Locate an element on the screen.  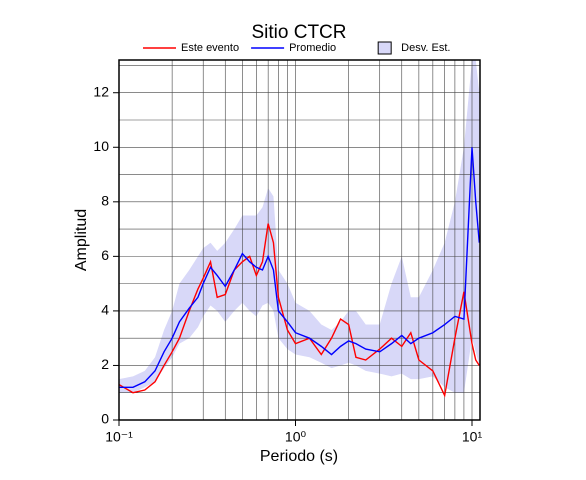
y-tick-label: 2 is located at coordinates (105, 364).